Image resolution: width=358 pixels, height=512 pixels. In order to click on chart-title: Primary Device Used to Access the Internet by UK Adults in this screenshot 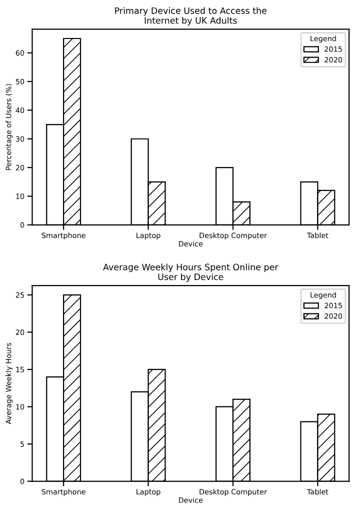, I will do `click(190, 16)`.